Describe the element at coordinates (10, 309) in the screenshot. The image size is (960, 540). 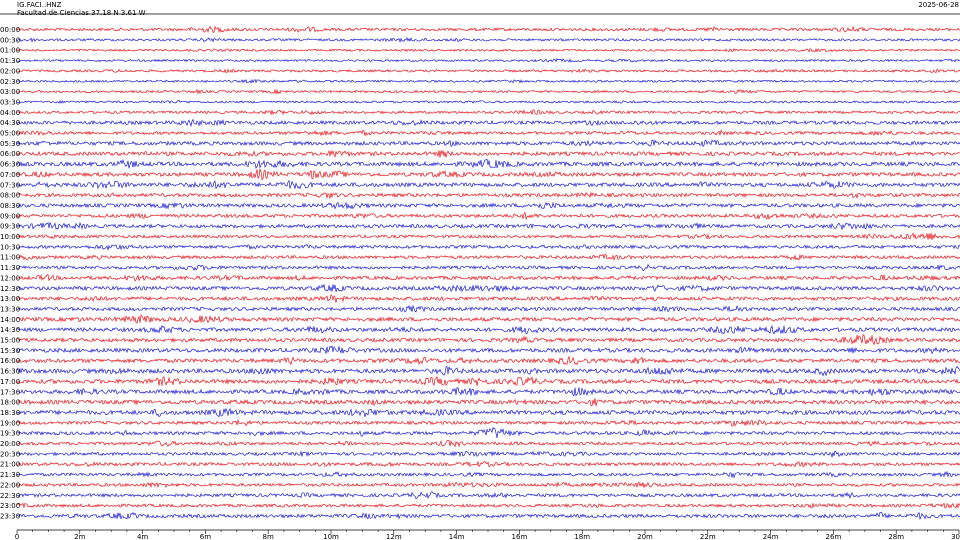
I see `row-time-label: 13:30` at that location.